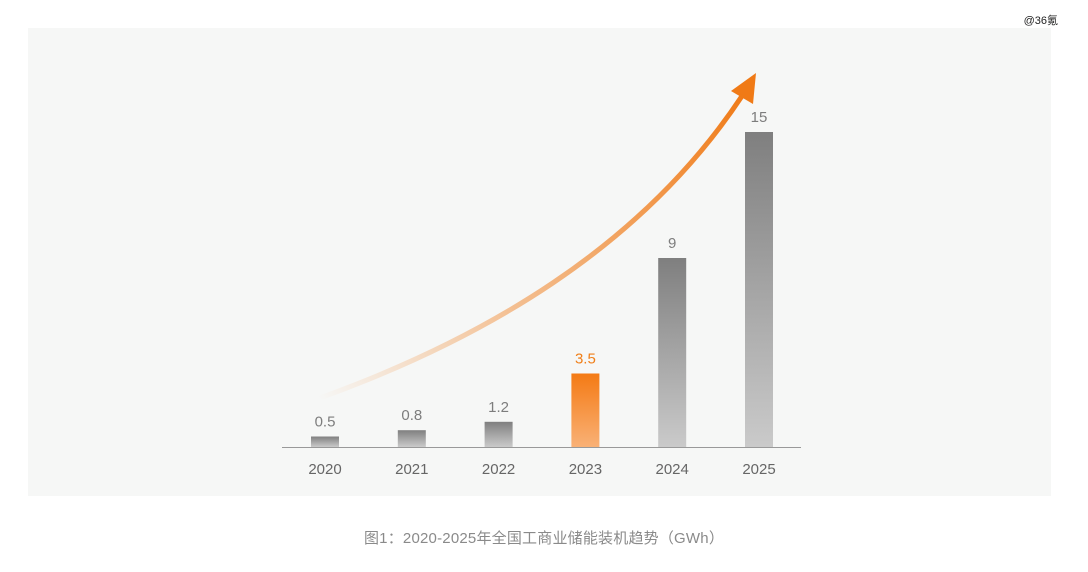  What do you see at coordinates (1040, 21) in the screenshot?
I see `watermark: @36氪` at bounding box center [1040, 21].